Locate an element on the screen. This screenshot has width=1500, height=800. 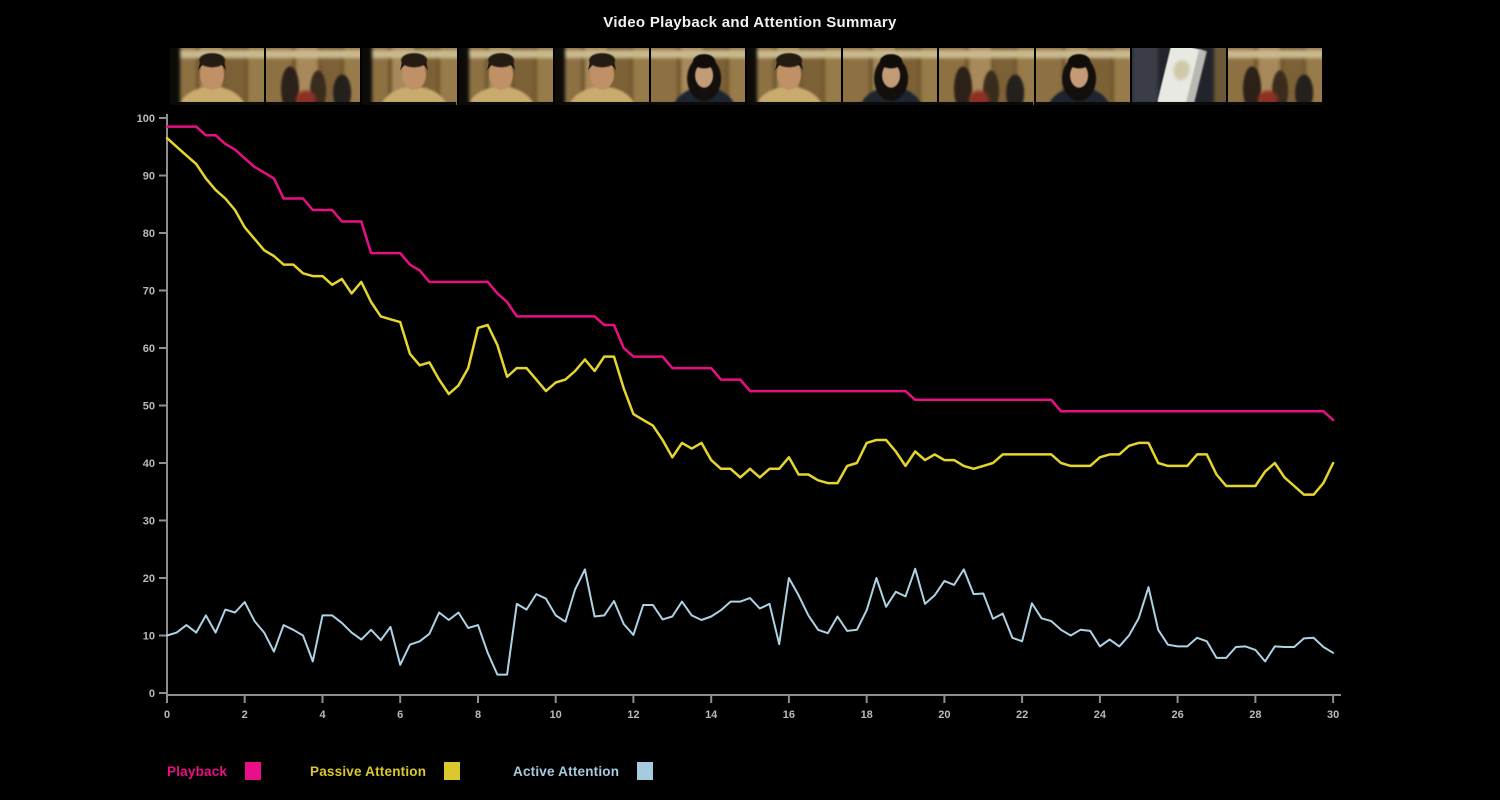
y-tick-label: 60 is located at coordinates (149, 349).